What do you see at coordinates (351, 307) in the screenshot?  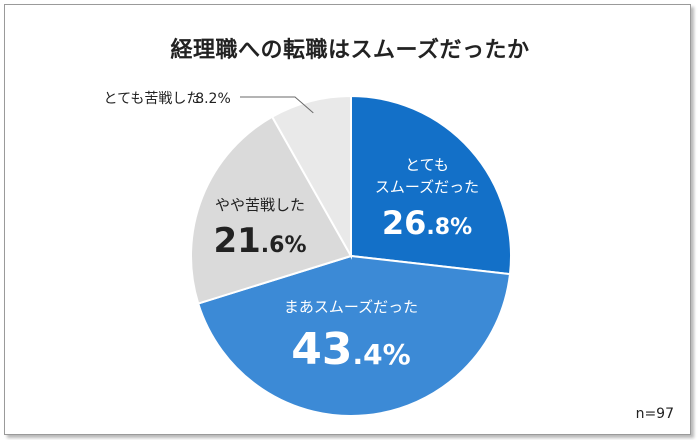 I see `slice-label: まあスムーズだった` at bounding box center [351, 307].